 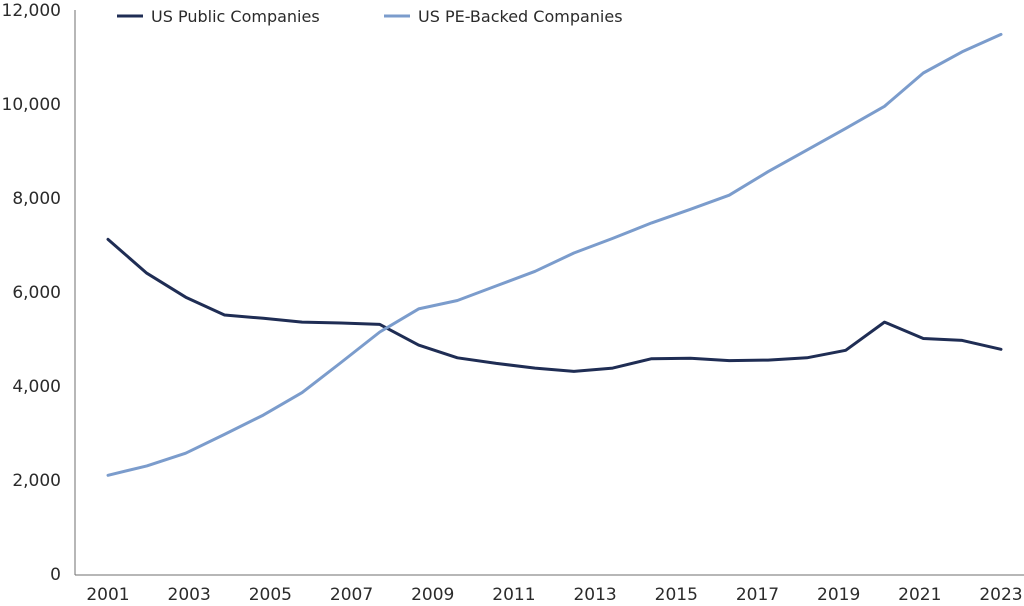 What do you see at coordinates (31, 105) in the screenshot?
I see `y-tick-label: 10,000` at bounding box center [31, 105].